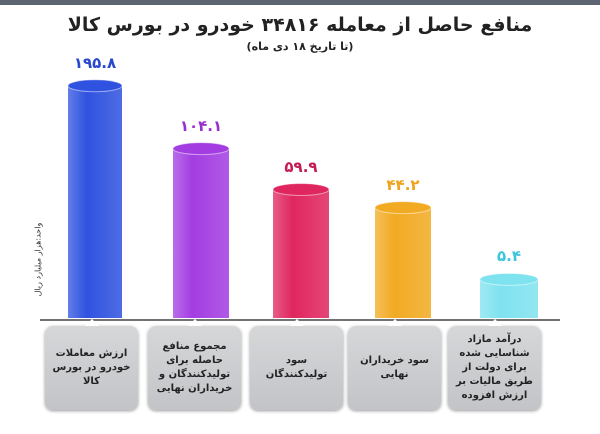 Image resolution: width=600 pixels, height=434 pixels. Describe the element at coordinates (91, 364) in the screenshot. I see `category-label: ارزش معاملات خودرو در بورس کالا` at that location.